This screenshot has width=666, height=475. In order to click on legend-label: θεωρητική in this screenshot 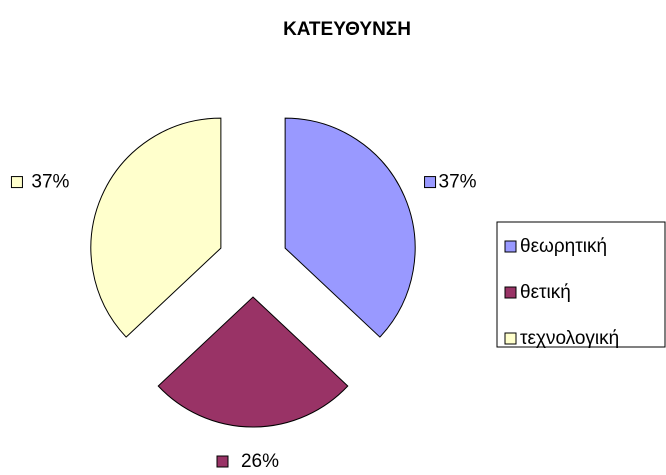, I will do `click(563, 246)`.